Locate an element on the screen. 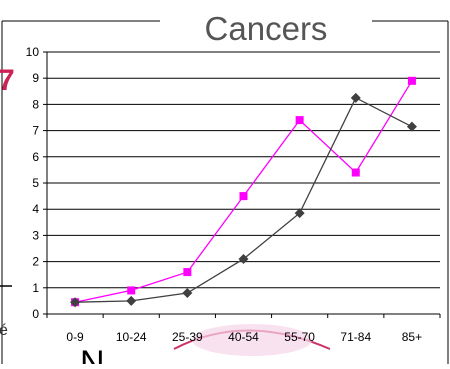 The width and height of the screenshot is (450, 369). y-tick-label: 8 is located at coordinates (35, 104).